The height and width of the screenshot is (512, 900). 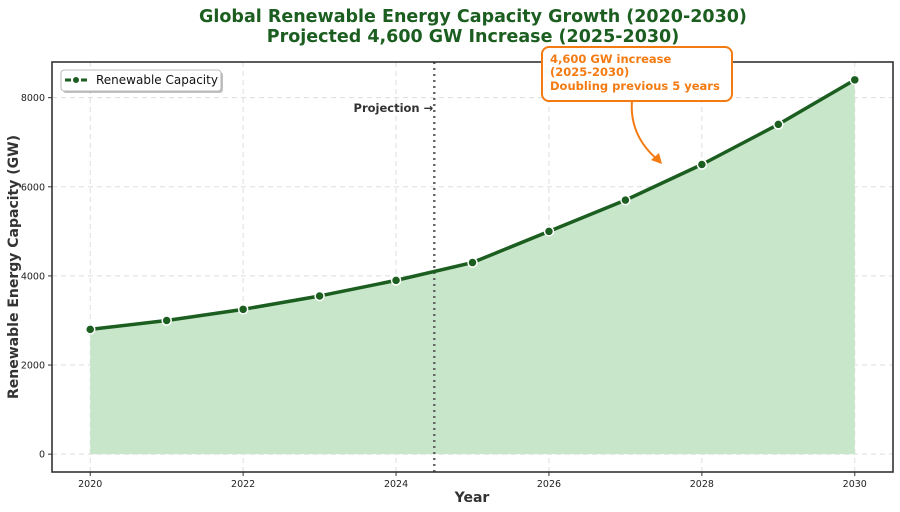 I want to click on projection-label: Projection →, so click(x=394, y=108).